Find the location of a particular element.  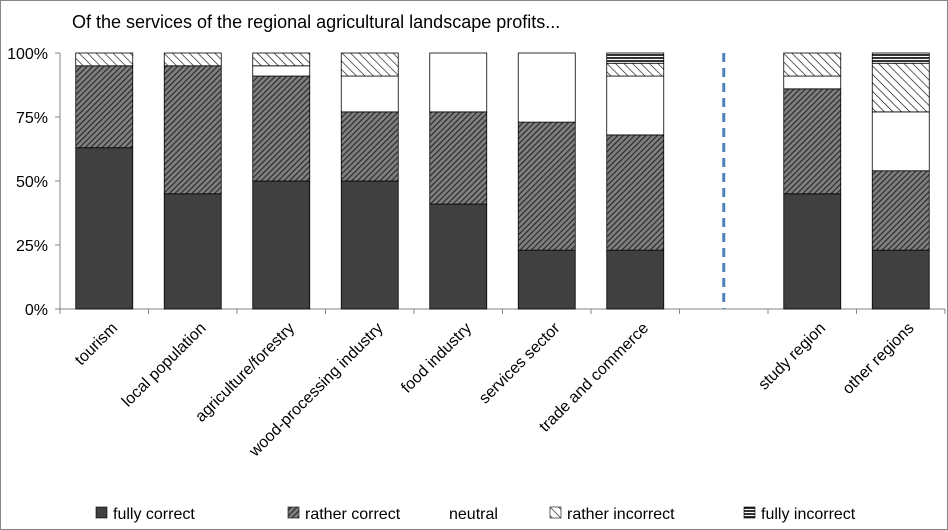

category-label: food industry is located at coordinates (436, 358).